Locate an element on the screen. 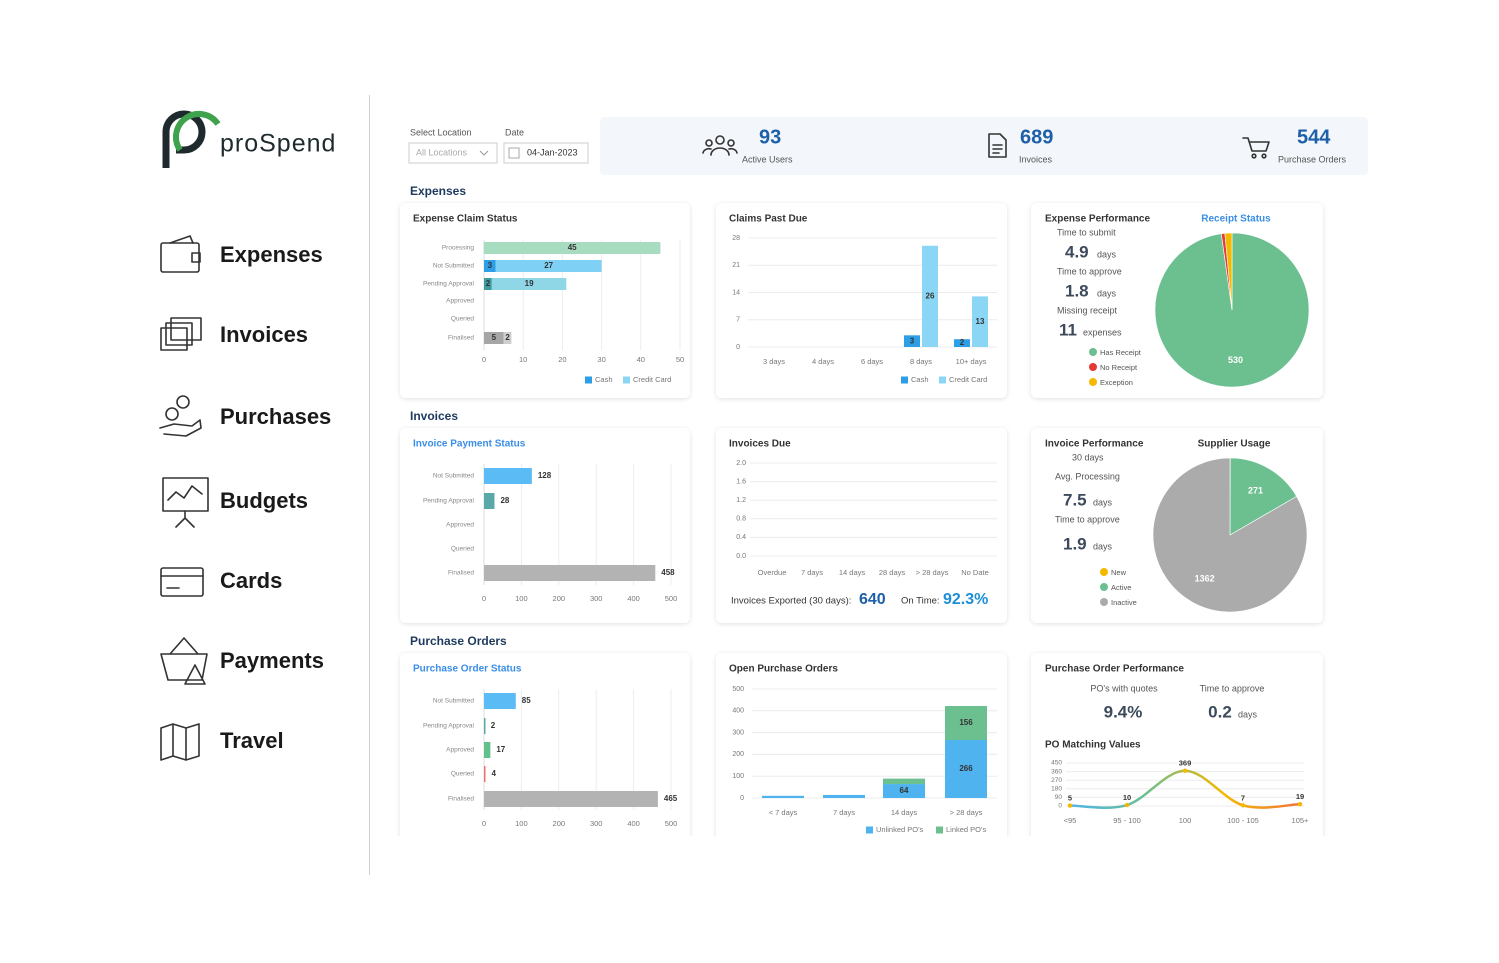 This screenshot has height=963, width=1499. data-label: 28 is located at coordinates (504, 500).